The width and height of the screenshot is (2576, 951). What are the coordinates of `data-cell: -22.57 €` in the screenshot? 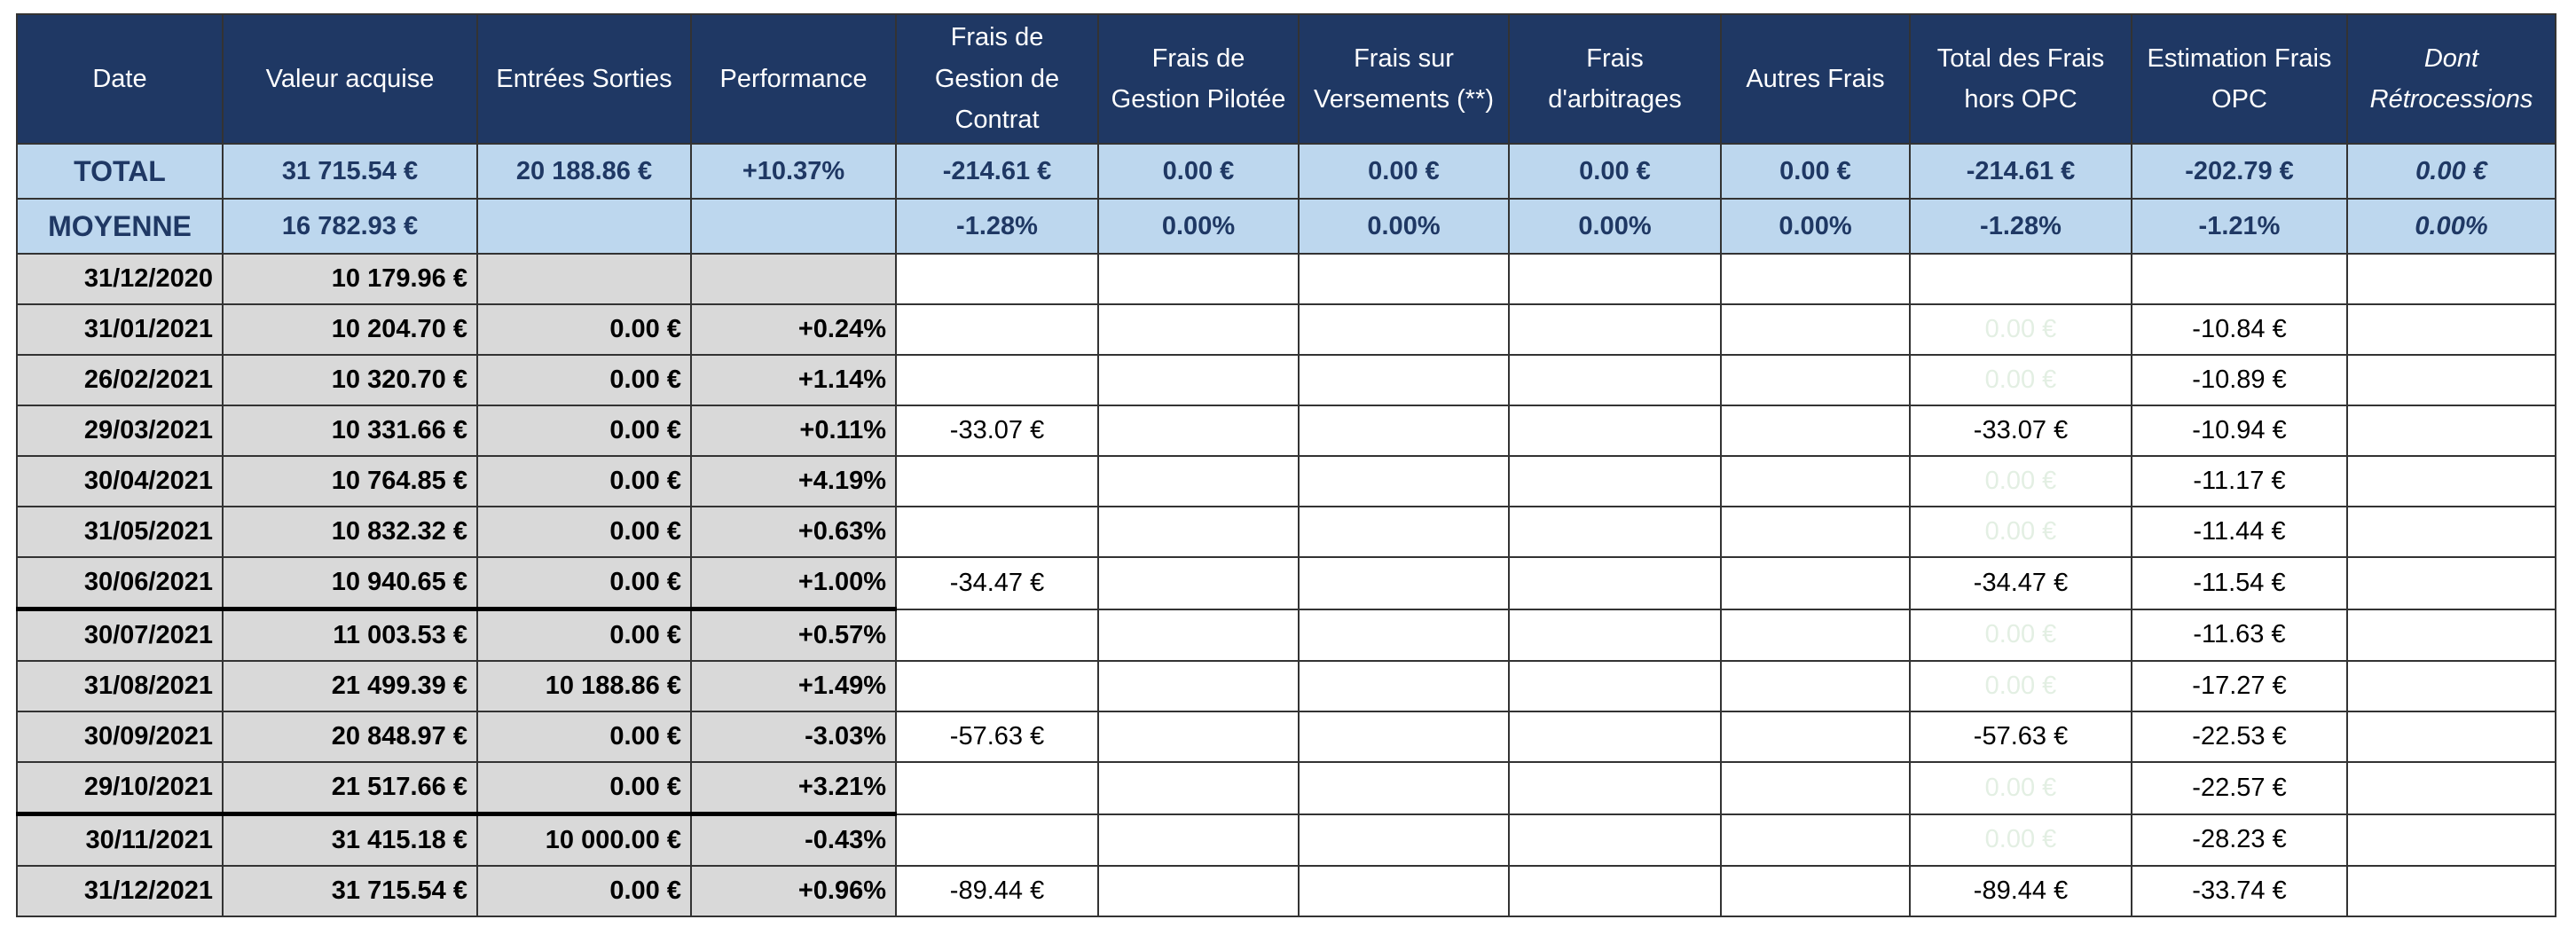 It's located at (2239, 788).